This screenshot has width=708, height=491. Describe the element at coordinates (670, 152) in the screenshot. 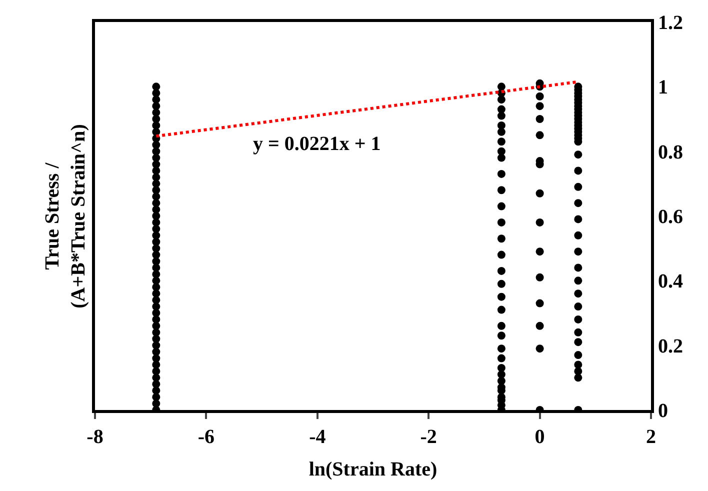

I see `y-tick-label: 0.8` at that location.